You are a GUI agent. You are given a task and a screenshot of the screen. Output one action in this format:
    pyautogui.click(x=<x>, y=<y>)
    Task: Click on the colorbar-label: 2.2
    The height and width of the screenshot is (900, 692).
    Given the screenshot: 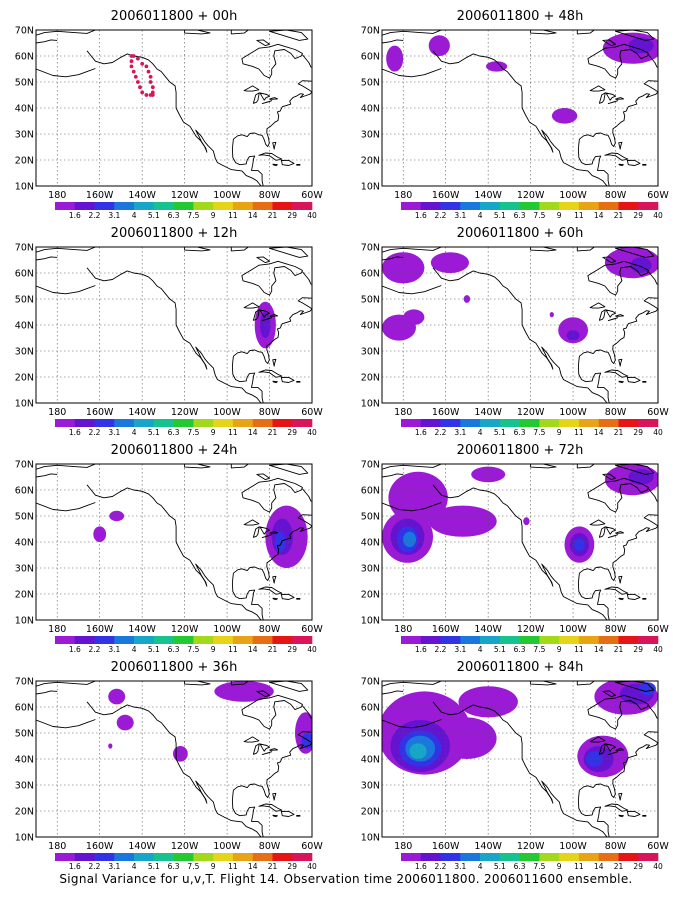 What is the action you would take?
    pyautogui.click(x=441, y=649)
    